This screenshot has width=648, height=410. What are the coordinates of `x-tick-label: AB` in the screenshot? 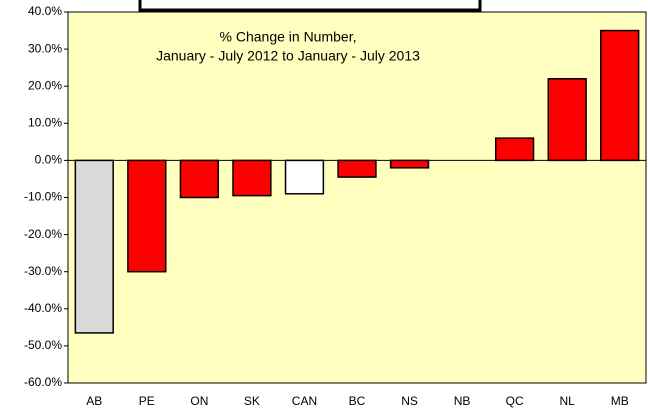 It's located at (94, 401).